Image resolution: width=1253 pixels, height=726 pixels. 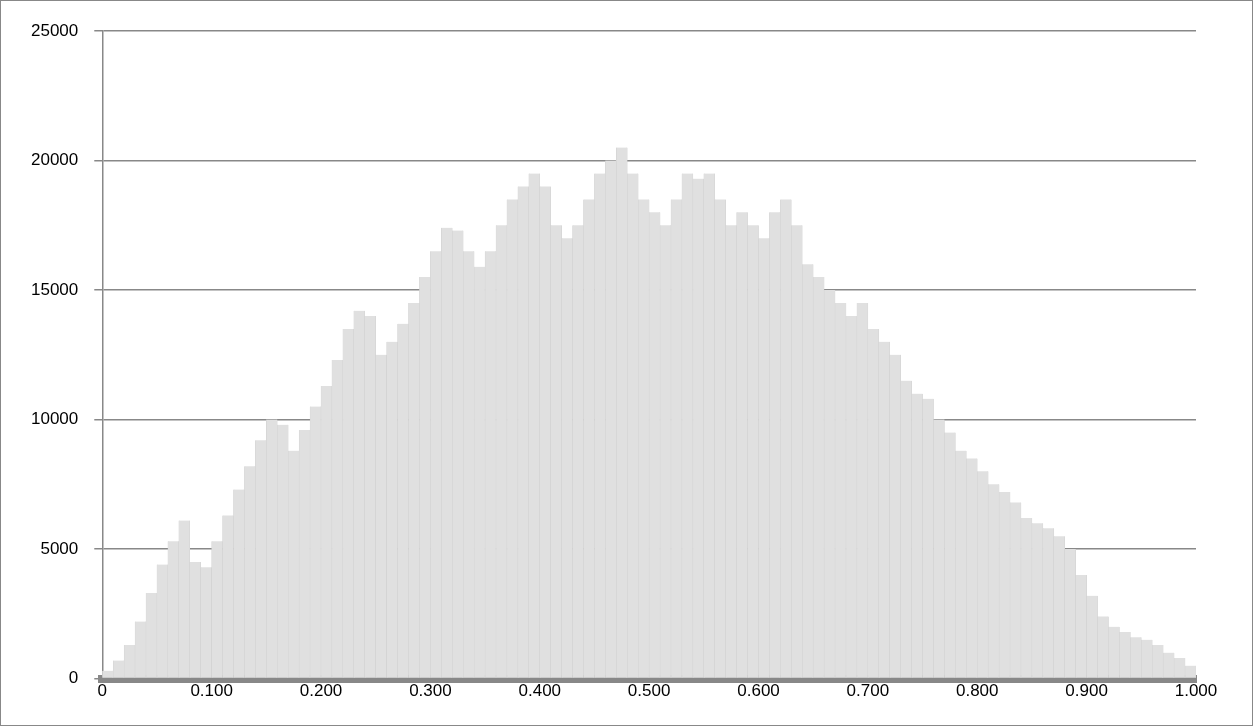 What do you see at coordinates (649, 691) in the screenshot?
I see `x-tick-label: 0.500` at bounding box center [649, 691].